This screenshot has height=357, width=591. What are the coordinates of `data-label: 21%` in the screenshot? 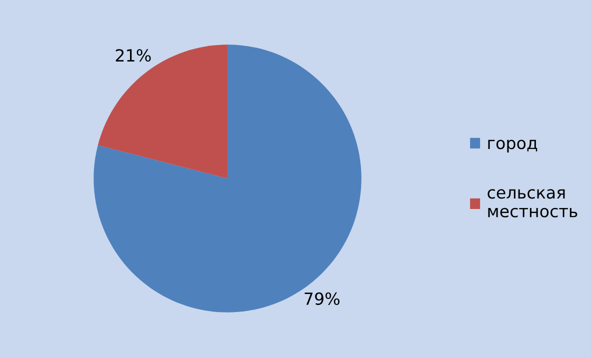 It's located at (133, 55).